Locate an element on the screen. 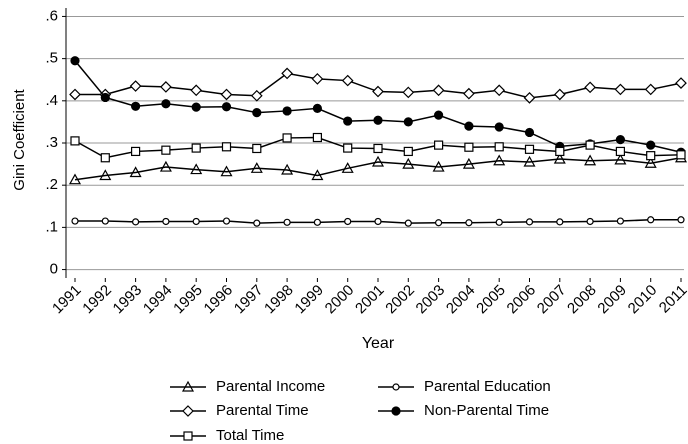 The width and height of the screenshot is (688, 444). x-tick-label: 2008 is located at coordinates (582, 300).